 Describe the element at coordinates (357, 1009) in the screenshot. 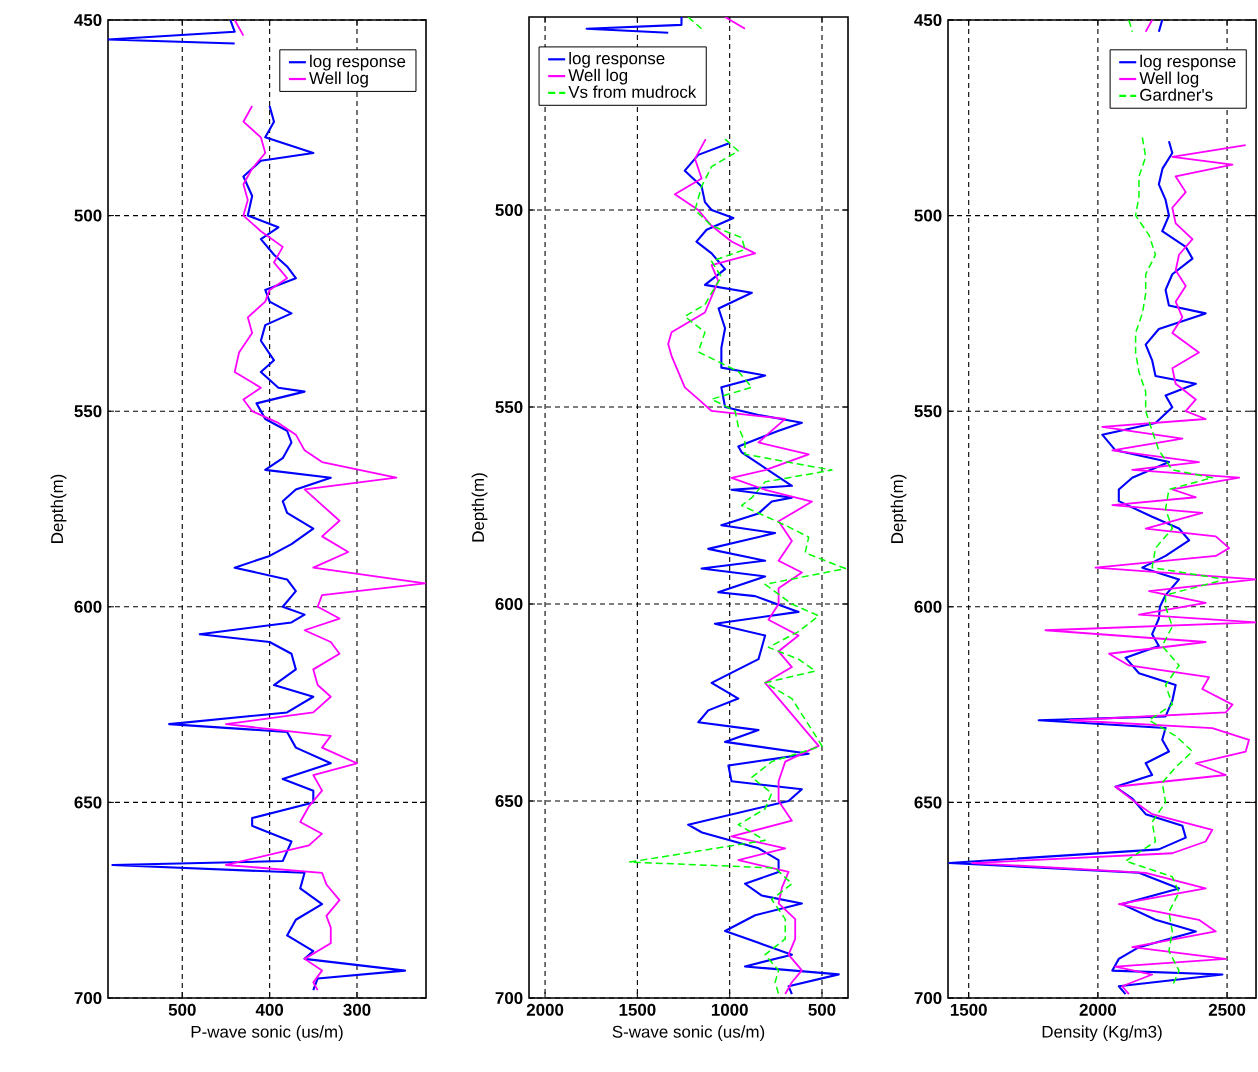

I see `x-tick-label: 300` at that location.